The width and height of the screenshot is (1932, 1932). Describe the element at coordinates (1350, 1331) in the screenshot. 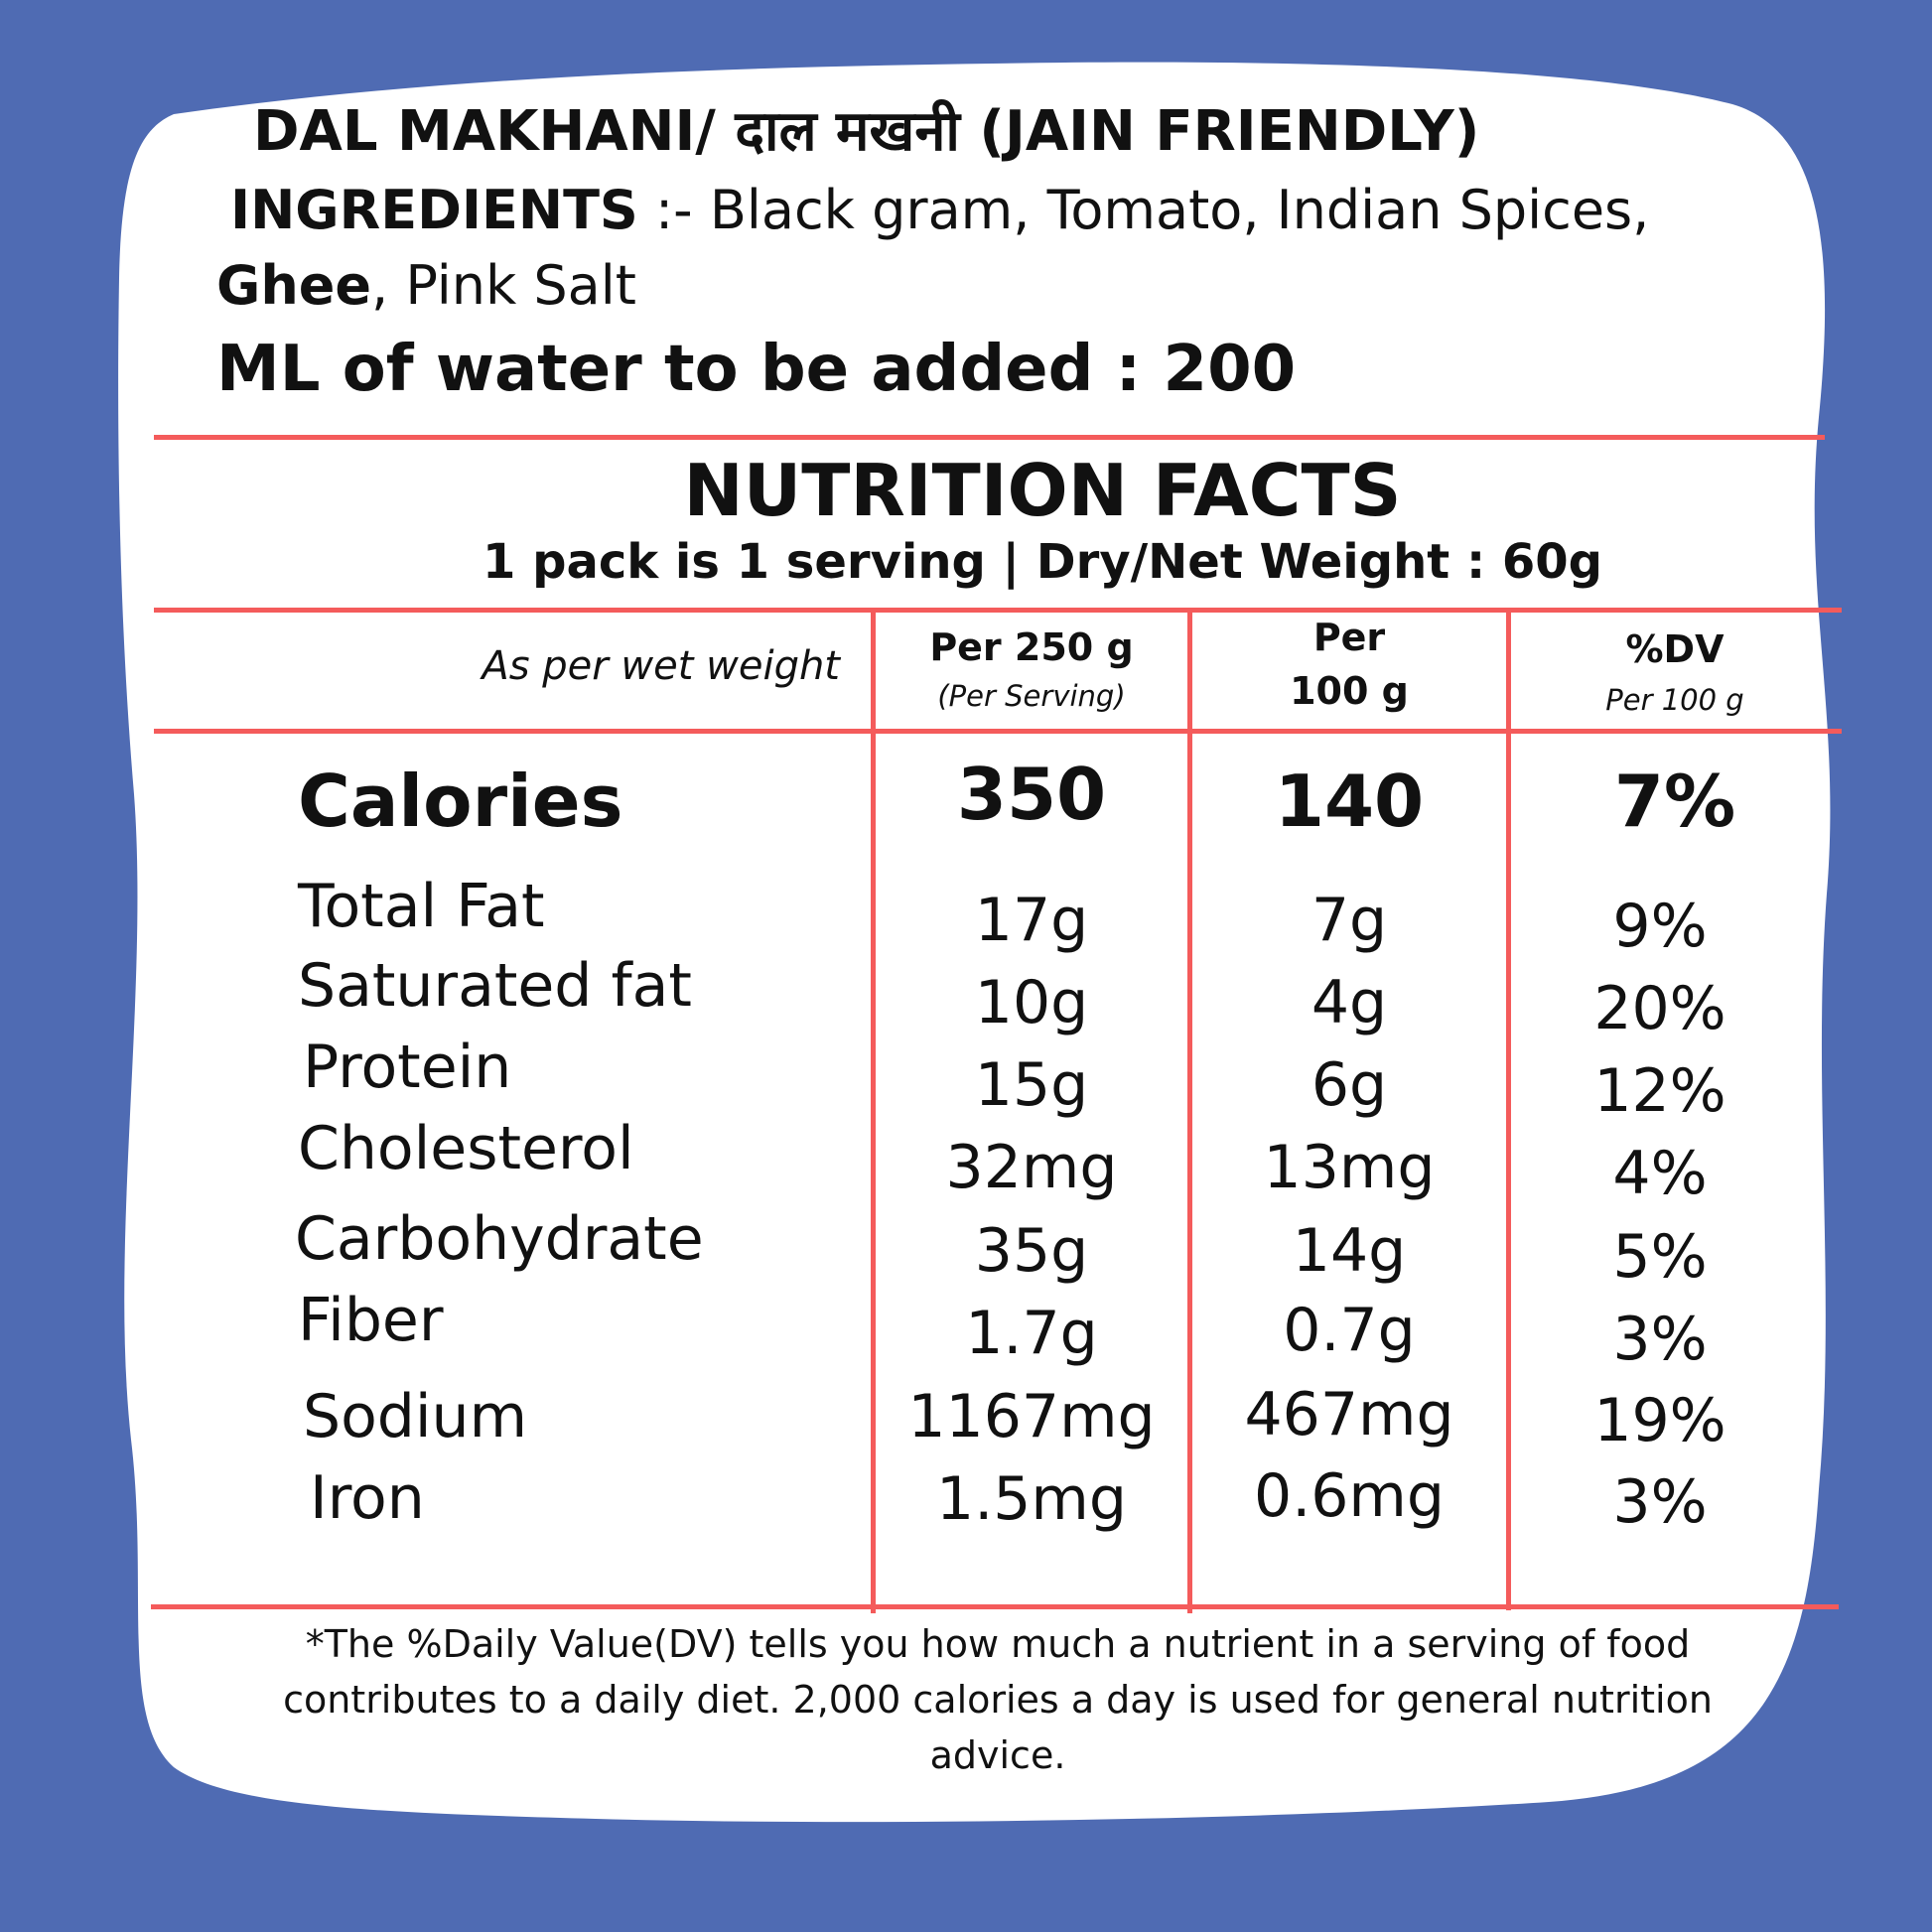

I see `nutrient-per-100g: 0.7g` at that location.